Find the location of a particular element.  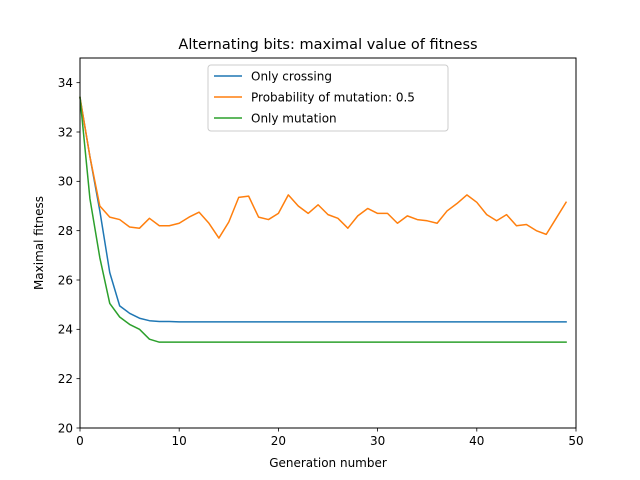

x-tick-label: 20 is located at coordinates (278, 441).